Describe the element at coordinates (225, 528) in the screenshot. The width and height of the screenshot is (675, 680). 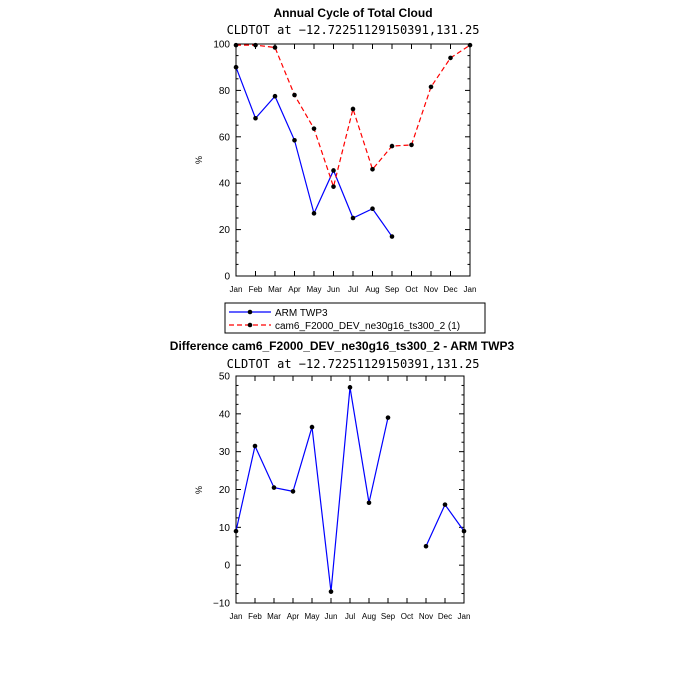
I see `y-tick-label: 10` at that location.